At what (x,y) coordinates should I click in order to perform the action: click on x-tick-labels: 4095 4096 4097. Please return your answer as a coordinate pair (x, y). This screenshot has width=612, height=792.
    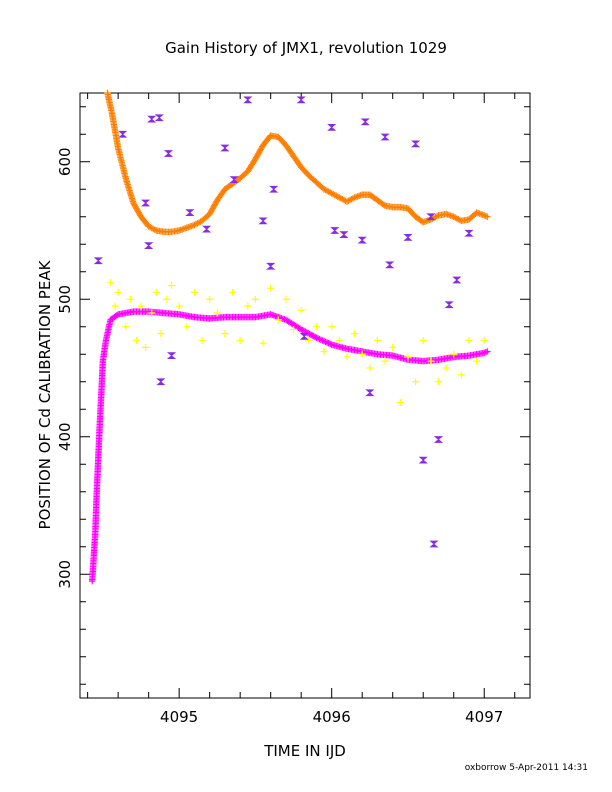
    Looking at the image, I should click on (331, 717).